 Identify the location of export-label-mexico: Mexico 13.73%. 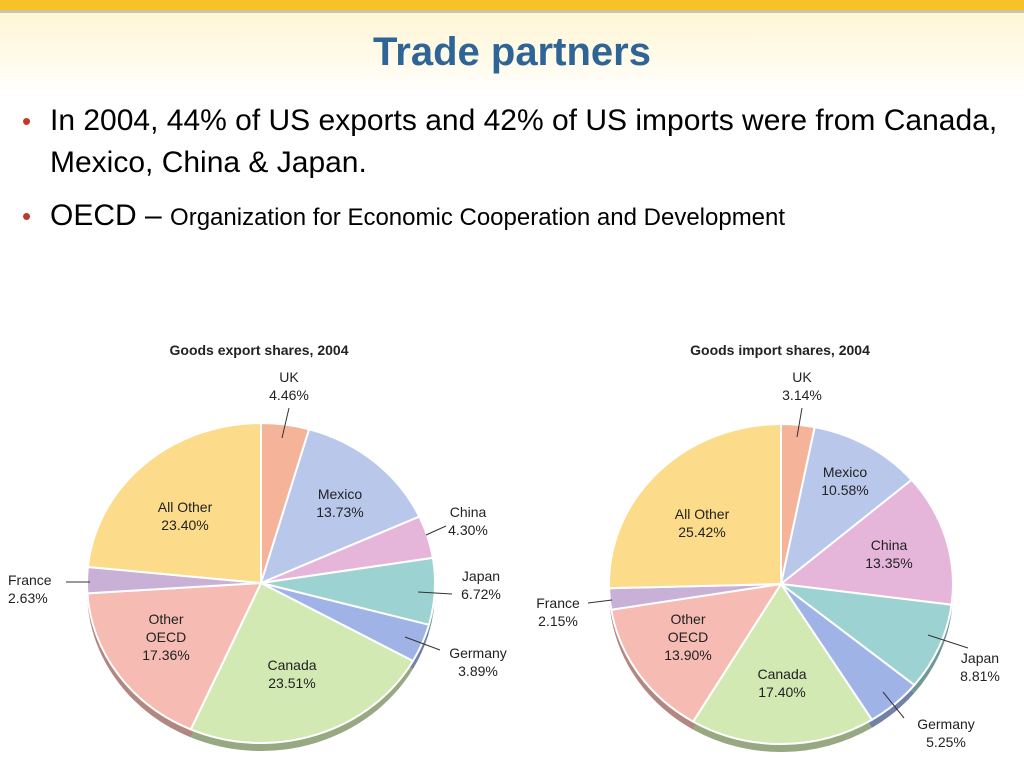
(339, 503).